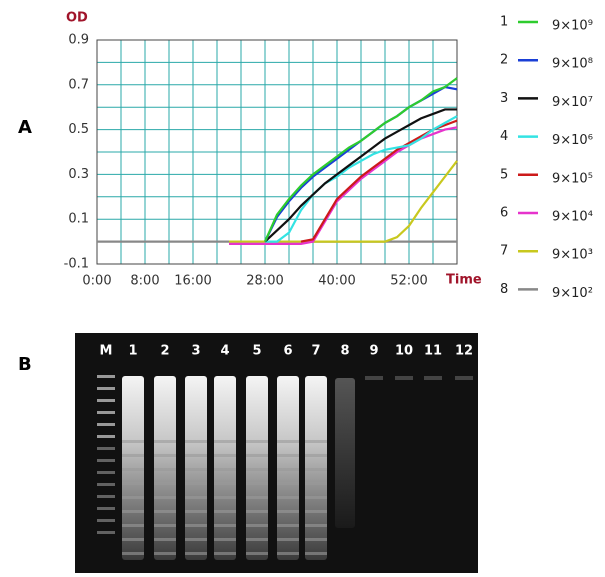  I want to click on legend-label: 9×10³, so click(572, 255).